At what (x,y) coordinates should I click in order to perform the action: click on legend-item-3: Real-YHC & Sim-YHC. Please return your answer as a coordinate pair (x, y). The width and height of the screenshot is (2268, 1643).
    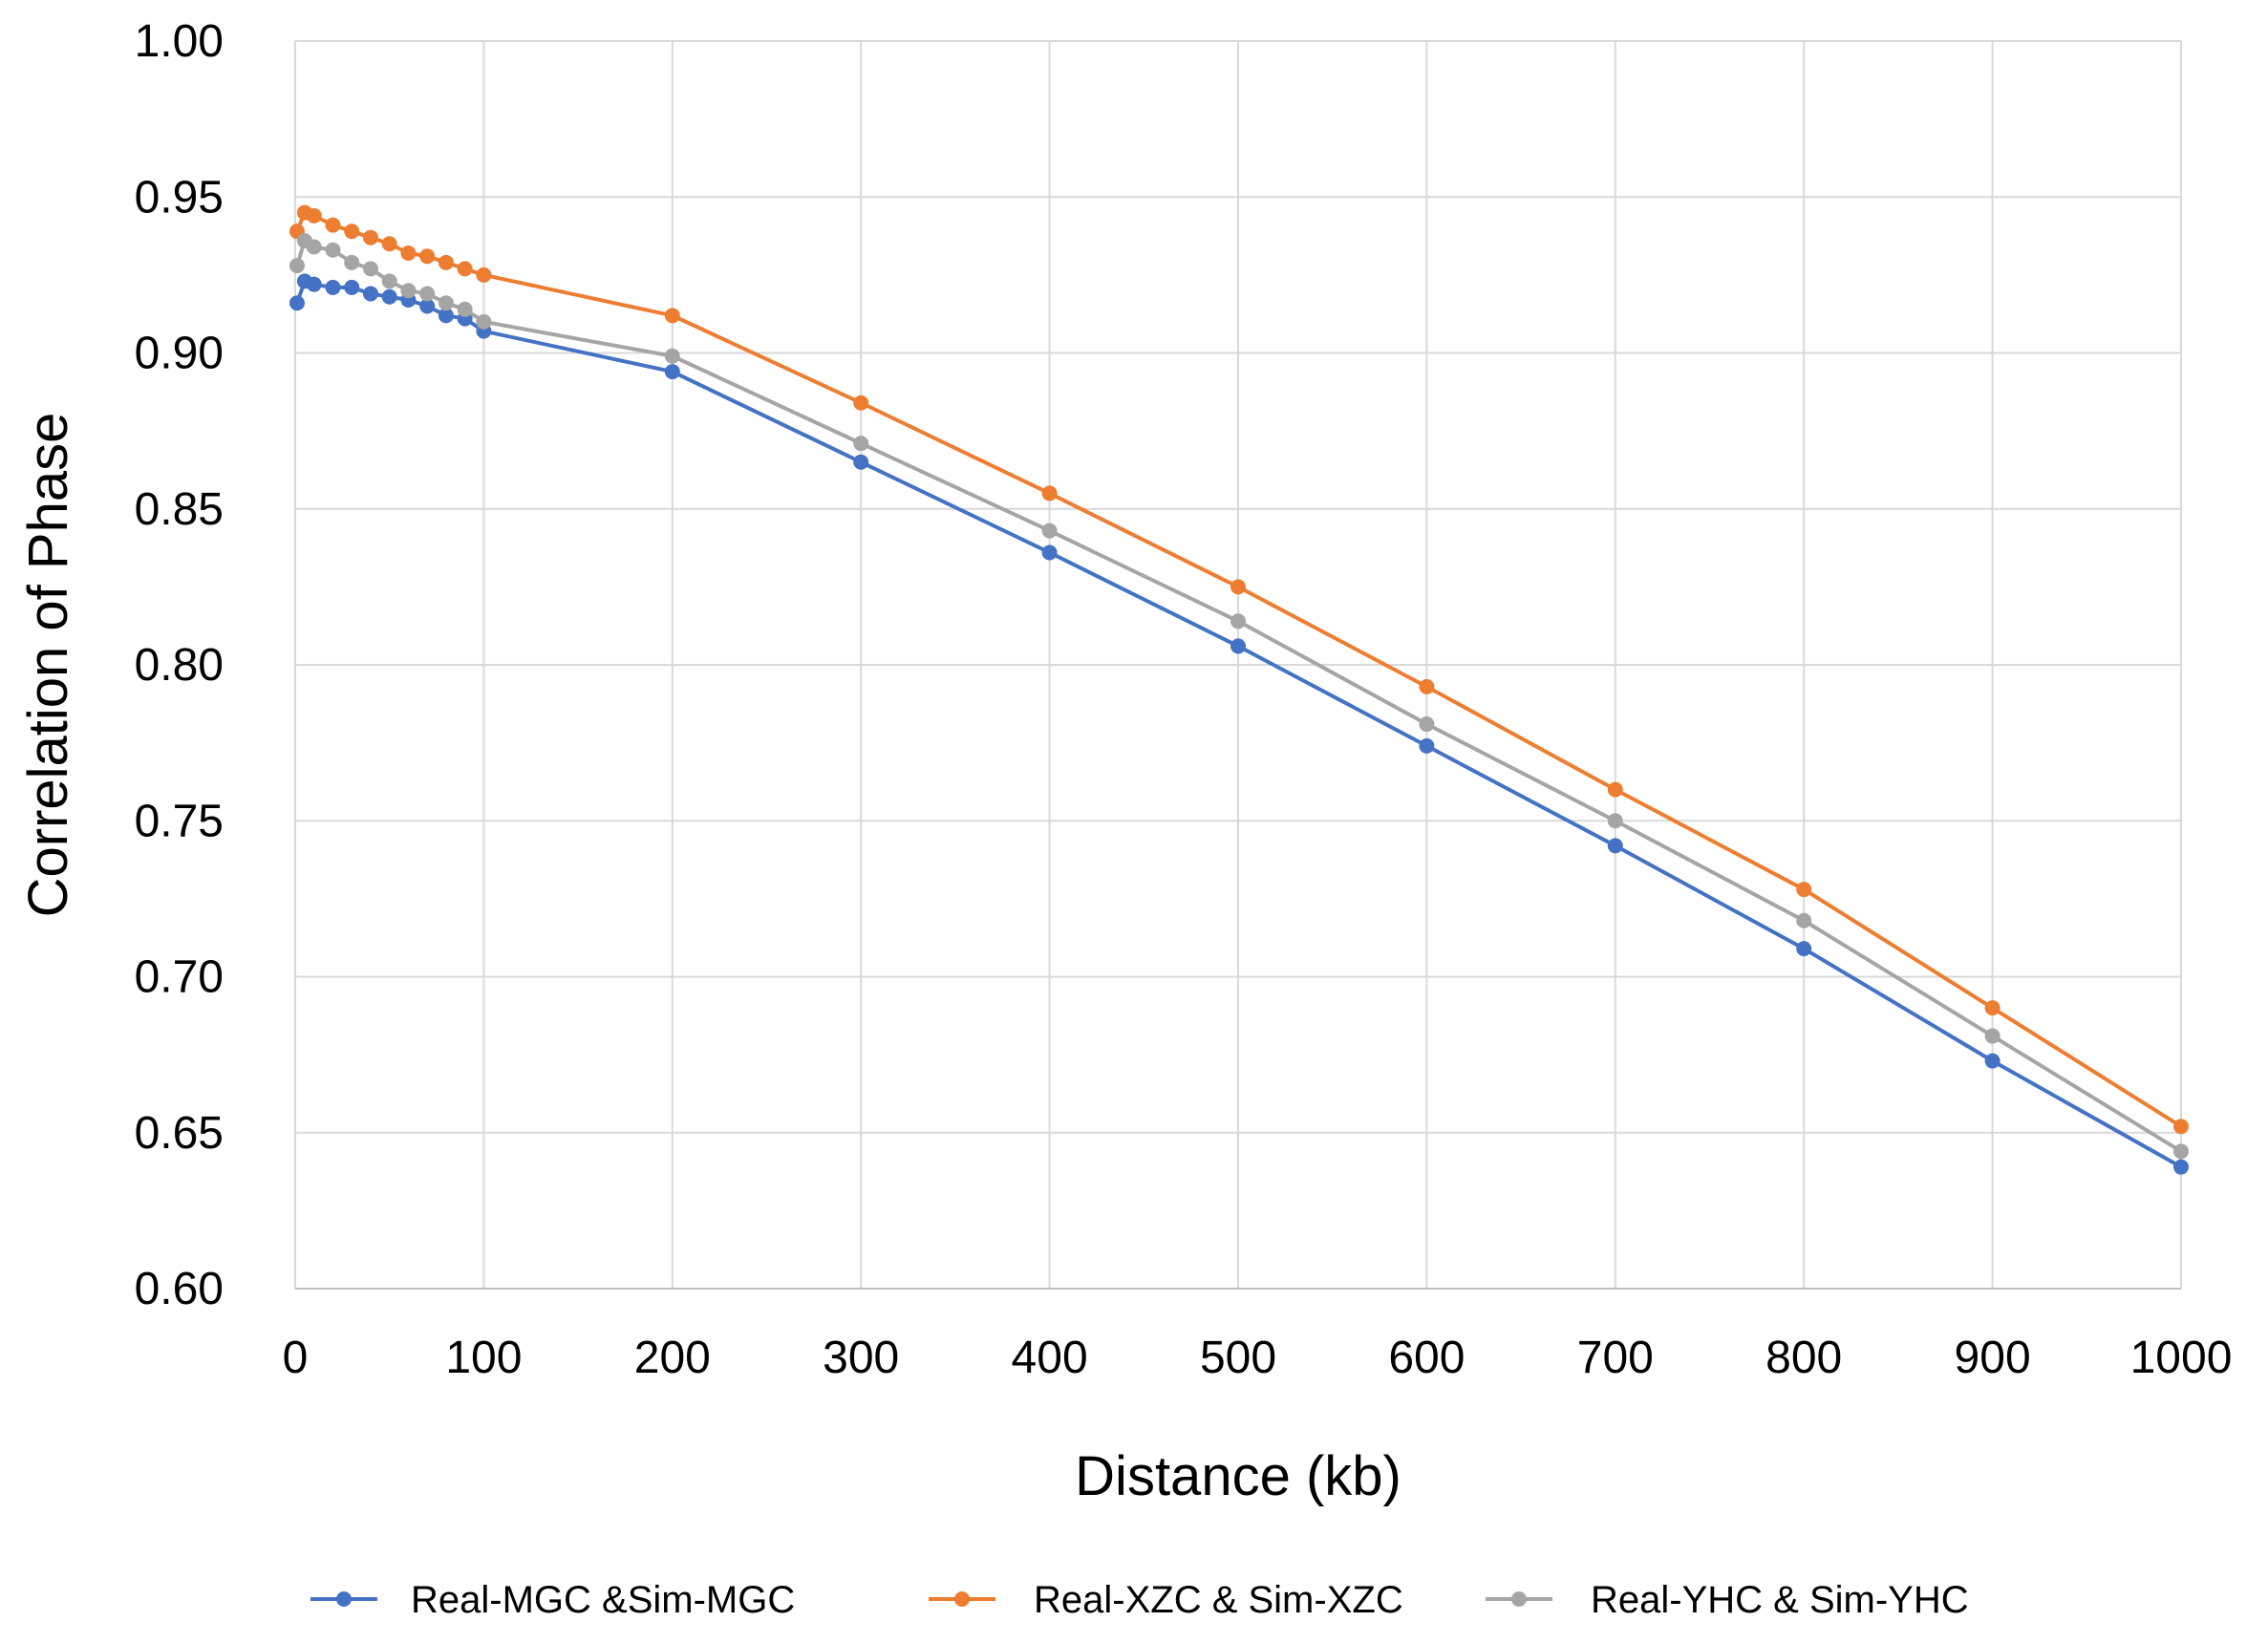
    Looking at the image, I should click on (1728, 1600).